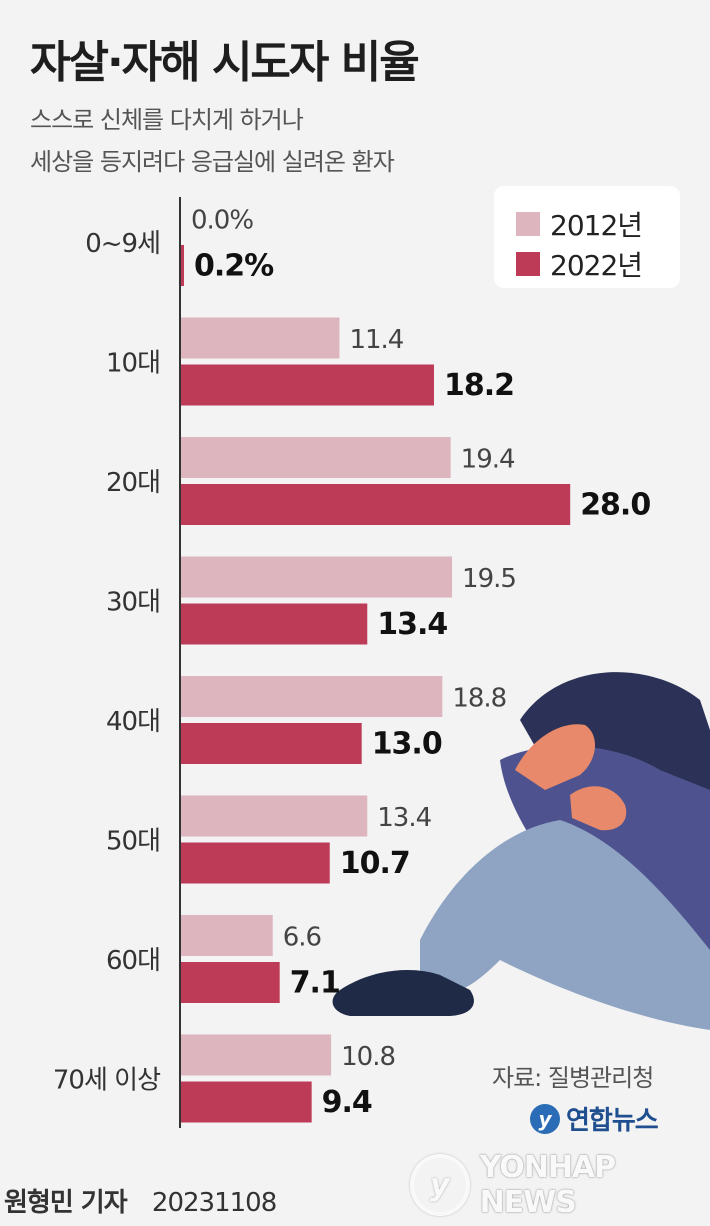 Image resolution: width=710 pixels, height=1226 pixels. I want to click on illustration-arm, so click(555, 757).